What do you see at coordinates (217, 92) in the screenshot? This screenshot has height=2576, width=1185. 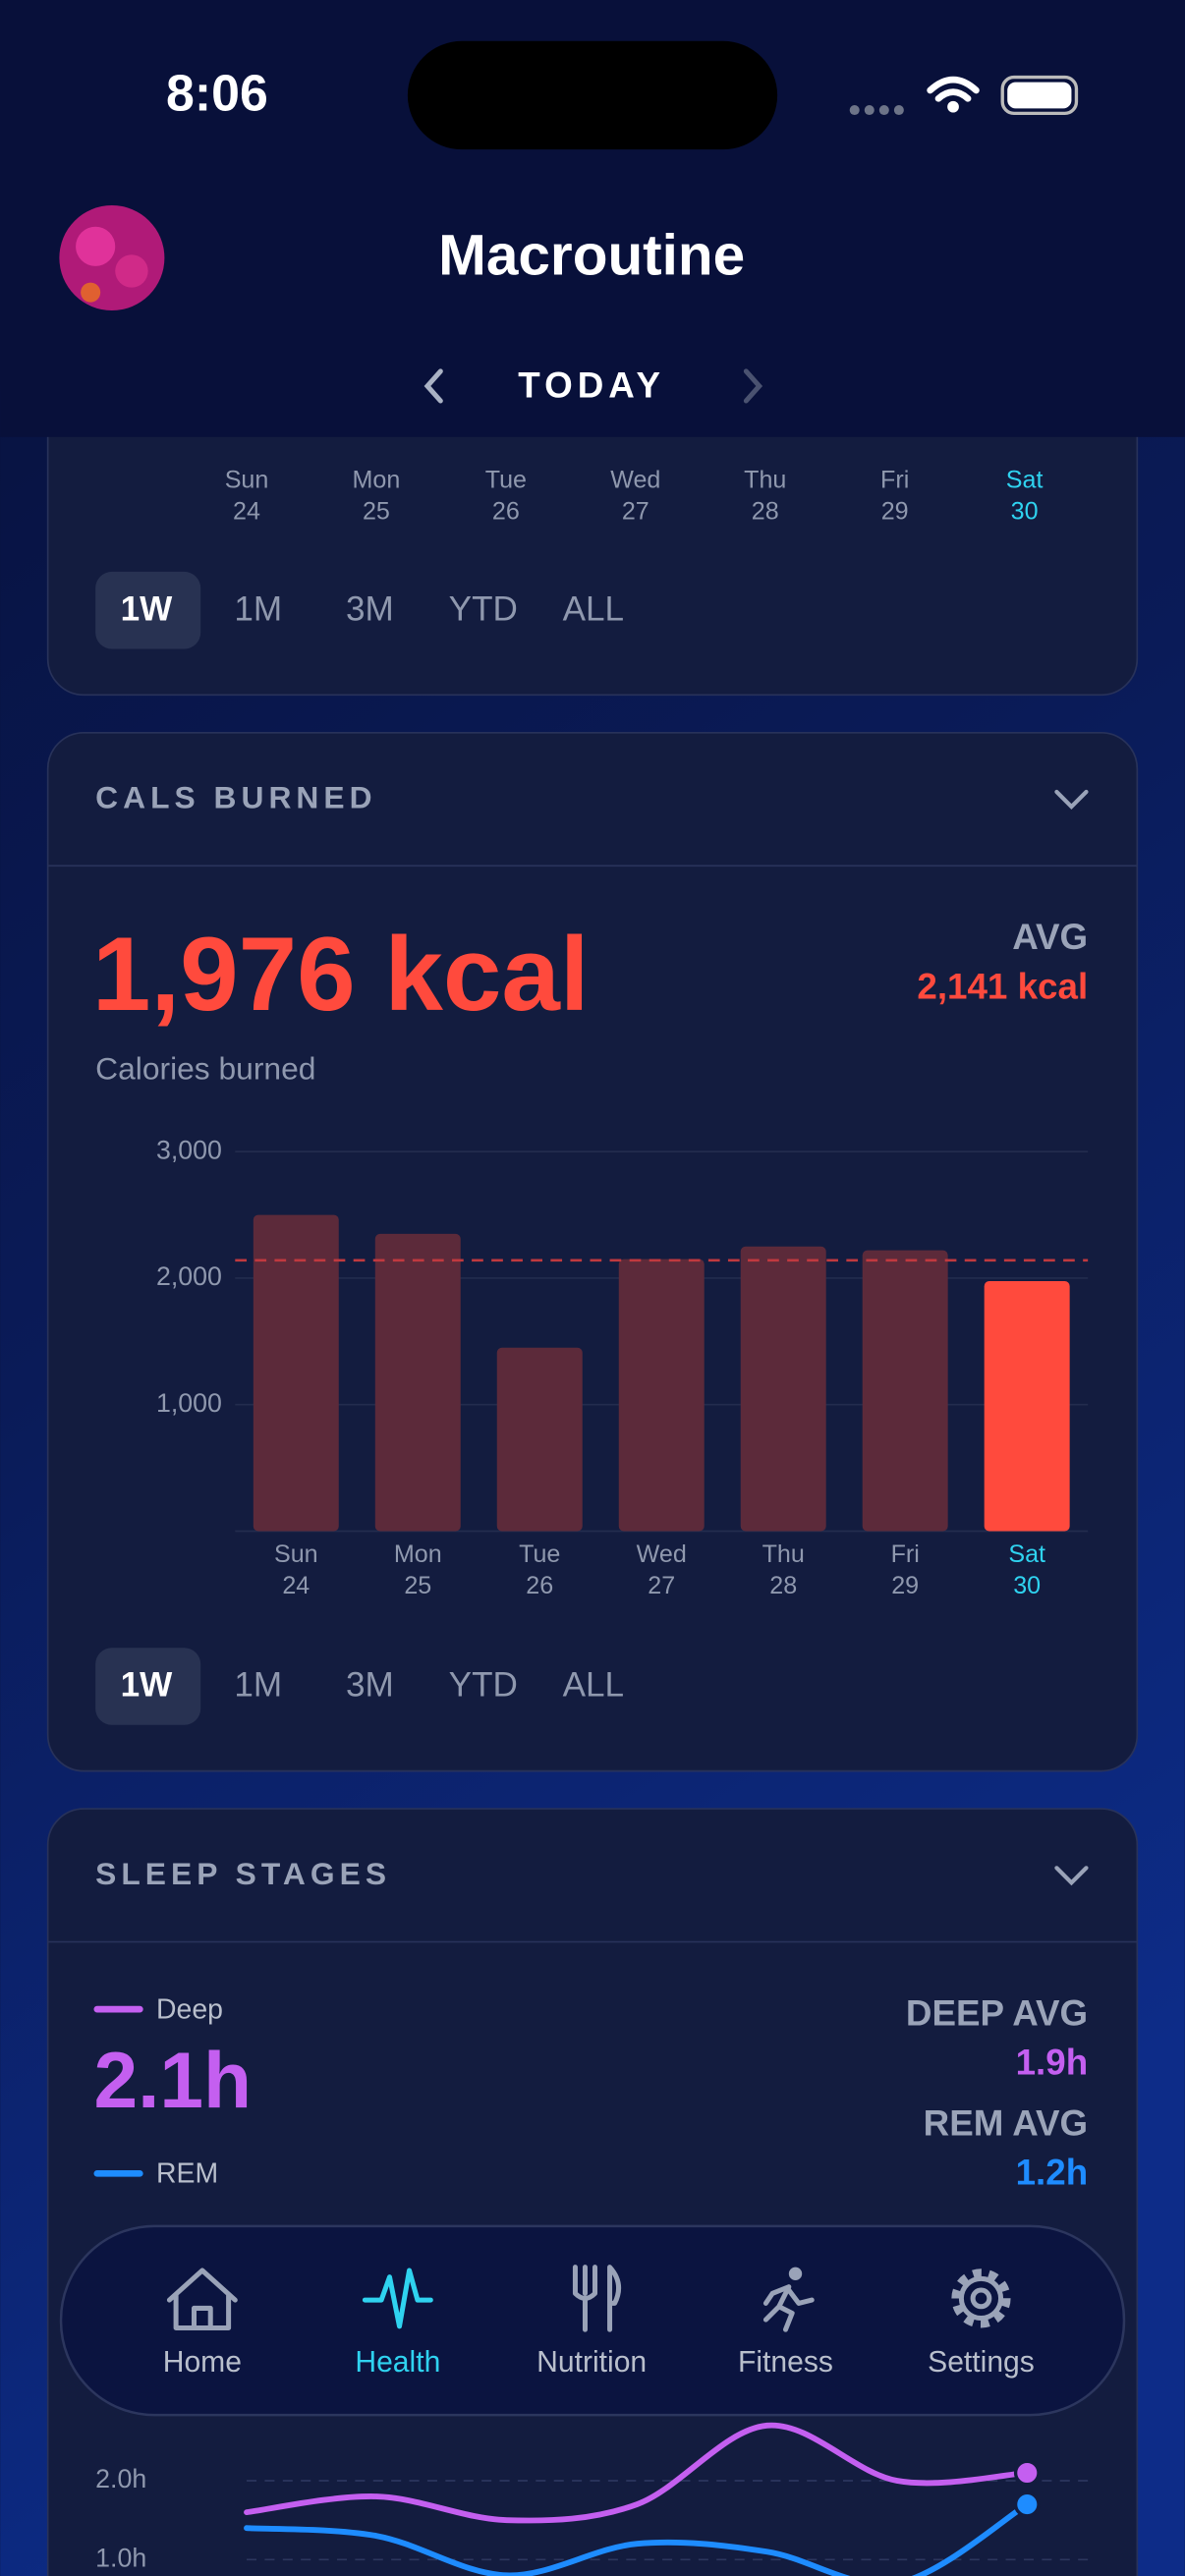 I see `status-time: 8:06` at bounding box center [217, 92].